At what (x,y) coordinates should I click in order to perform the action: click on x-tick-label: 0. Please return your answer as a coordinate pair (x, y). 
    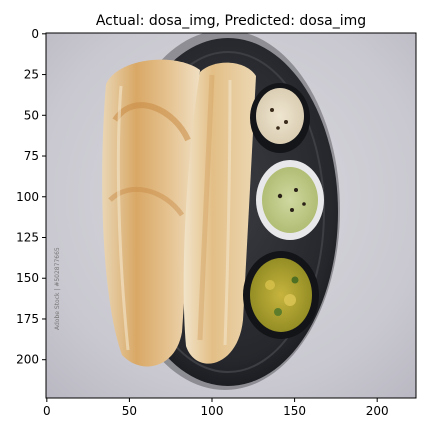
    Looking at the image, I should click on (47, 411).